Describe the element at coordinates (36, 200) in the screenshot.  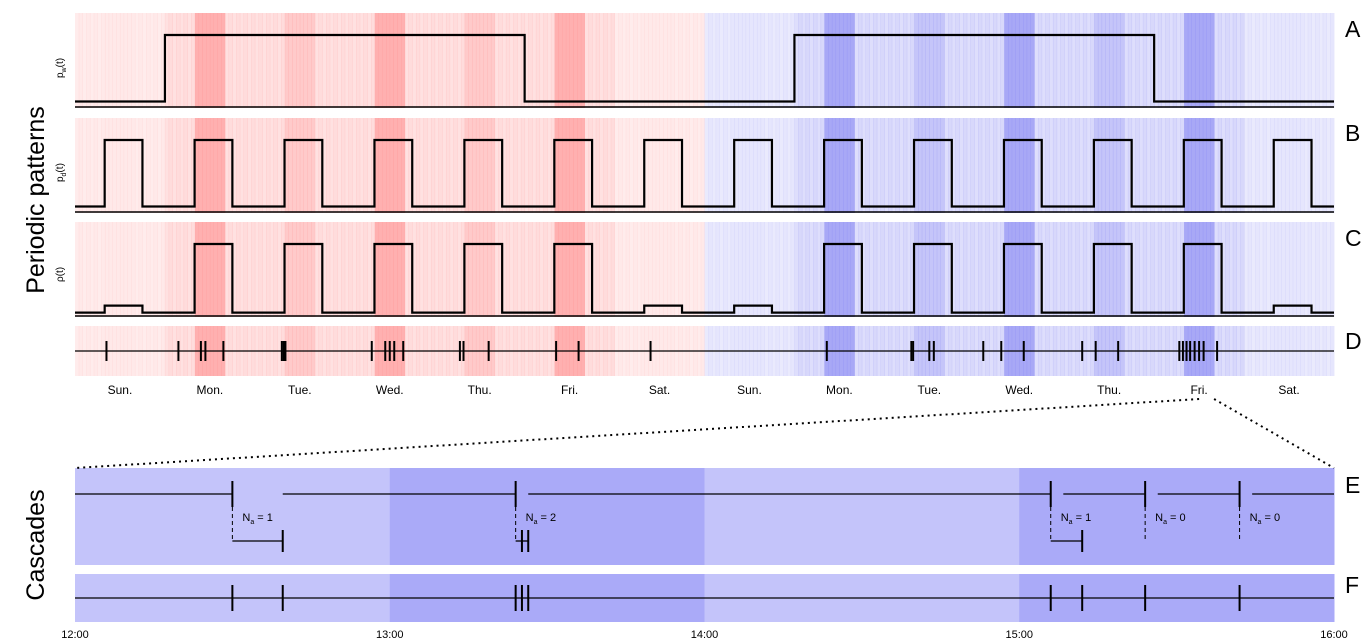
I see `periodic-patterns-label: Periodic patterns` at that location.